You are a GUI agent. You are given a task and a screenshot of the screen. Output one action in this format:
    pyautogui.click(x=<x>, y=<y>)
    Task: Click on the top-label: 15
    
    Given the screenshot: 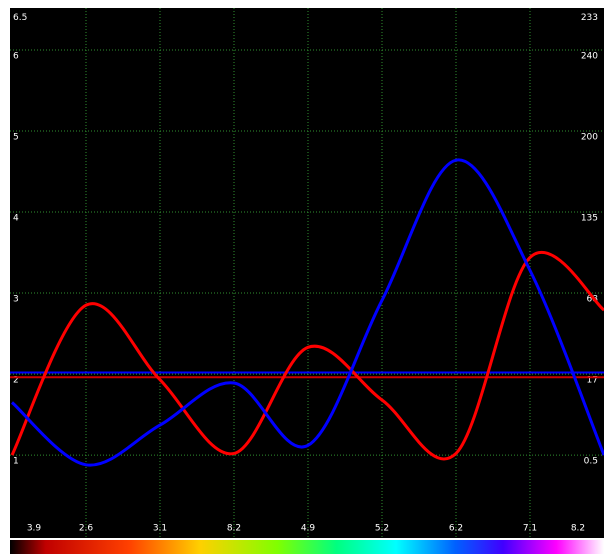 What is the action you would take?
    pyautogui.click(x=455, y=4)
    